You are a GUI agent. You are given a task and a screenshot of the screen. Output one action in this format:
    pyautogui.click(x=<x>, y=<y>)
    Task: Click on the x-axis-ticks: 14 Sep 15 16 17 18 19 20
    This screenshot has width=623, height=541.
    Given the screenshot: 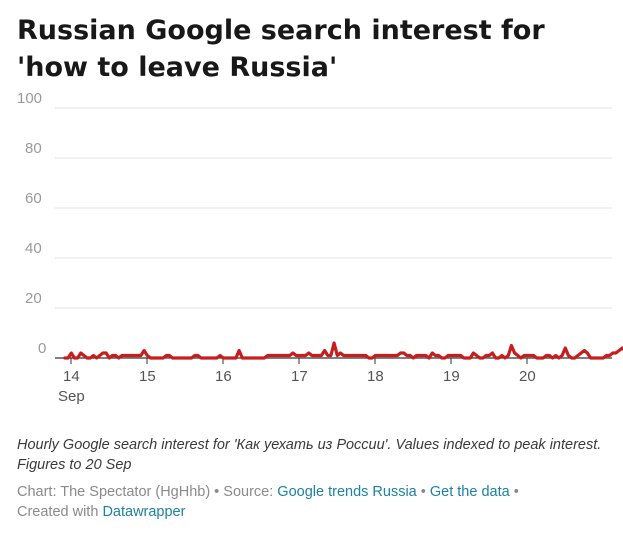 What is the action you would take?
    pyautogui.click(x=297, y=381)
    